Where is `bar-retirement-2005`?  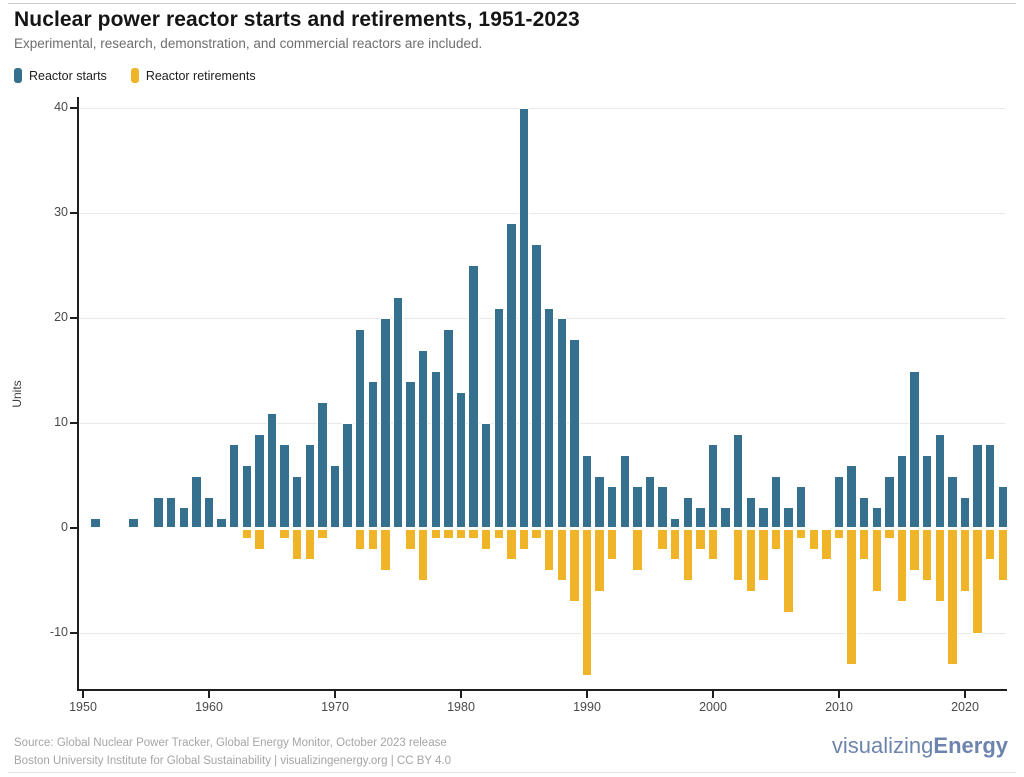 bar-retirement-2005 is located at coordinates (776, 539).